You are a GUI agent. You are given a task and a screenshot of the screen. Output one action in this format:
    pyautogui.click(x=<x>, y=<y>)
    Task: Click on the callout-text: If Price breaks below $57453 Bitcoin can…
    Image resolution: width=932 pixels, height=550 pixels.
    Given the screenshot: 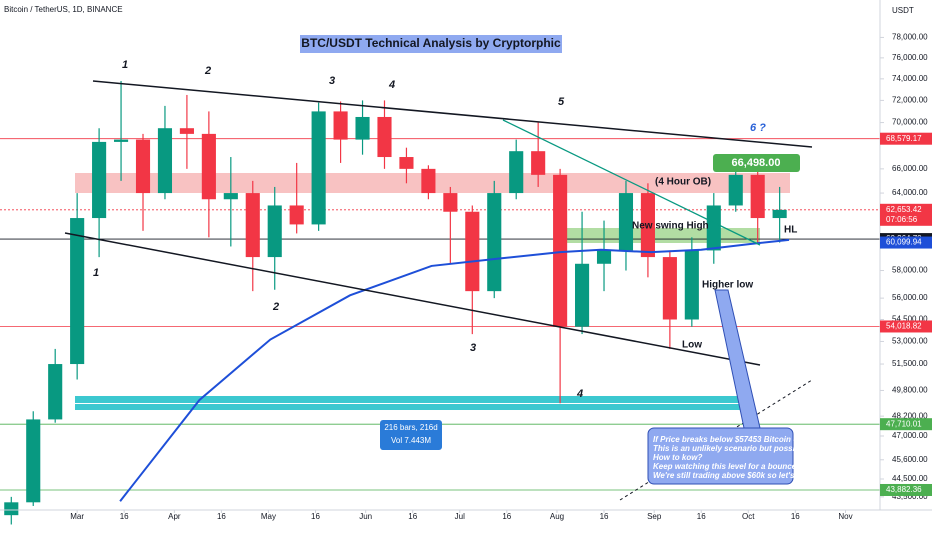 What is the action you would take?
    pyautogui.click(x=751, y=439)
    